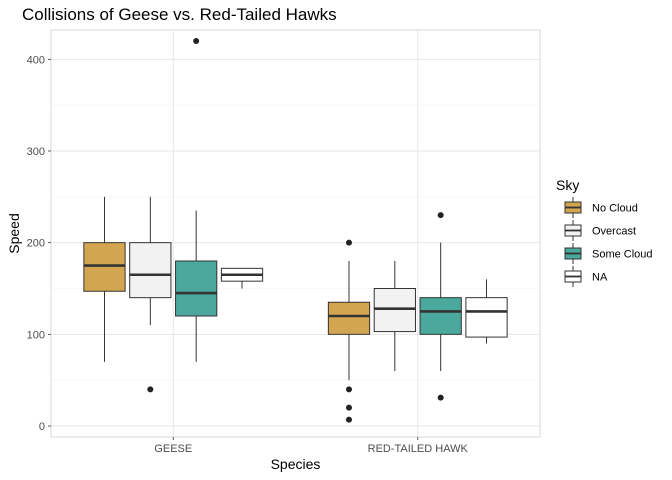  What do you see at coordinates (196, 200) in the screenshot?
I see `box-some-cloud-geese` at bounding box center [196, 200].